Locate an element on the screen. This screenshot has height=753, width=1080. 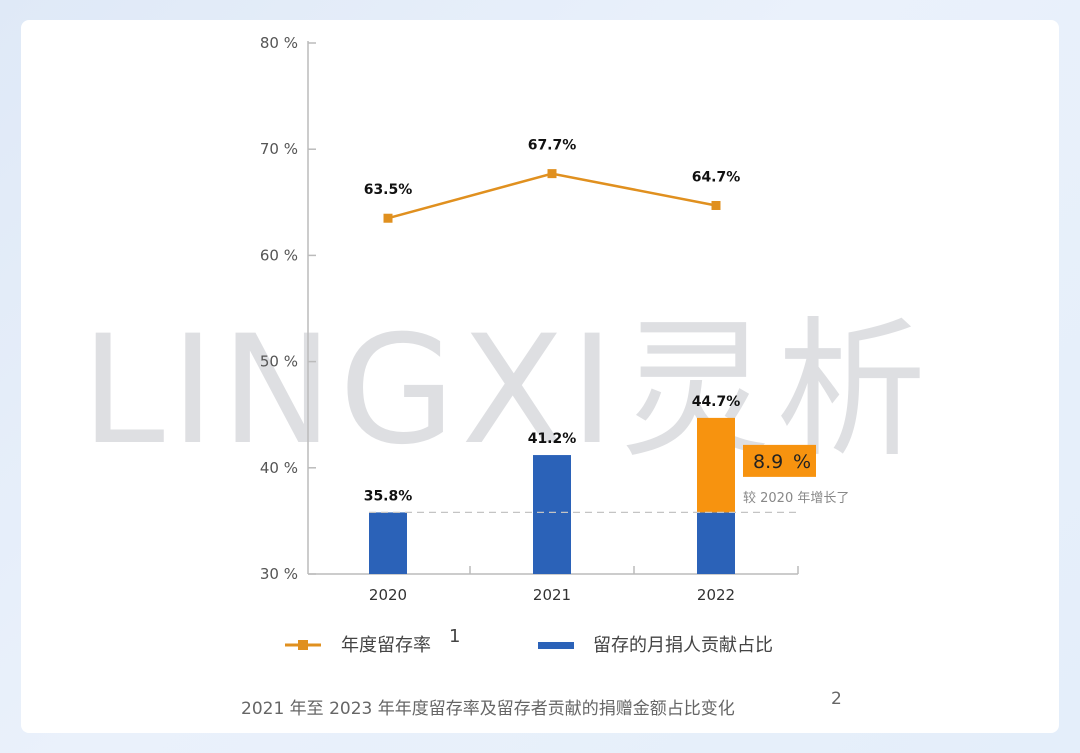
bar-2022-base is located at coordinates (716, 543).